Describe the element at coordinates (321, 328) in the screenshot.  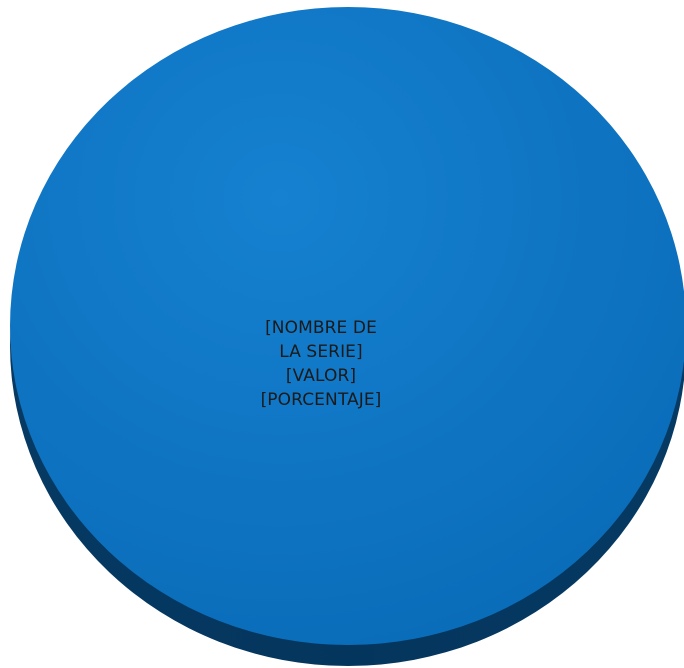
I see `data-label-series-name-line1: [NOMBRE DE` at that location.